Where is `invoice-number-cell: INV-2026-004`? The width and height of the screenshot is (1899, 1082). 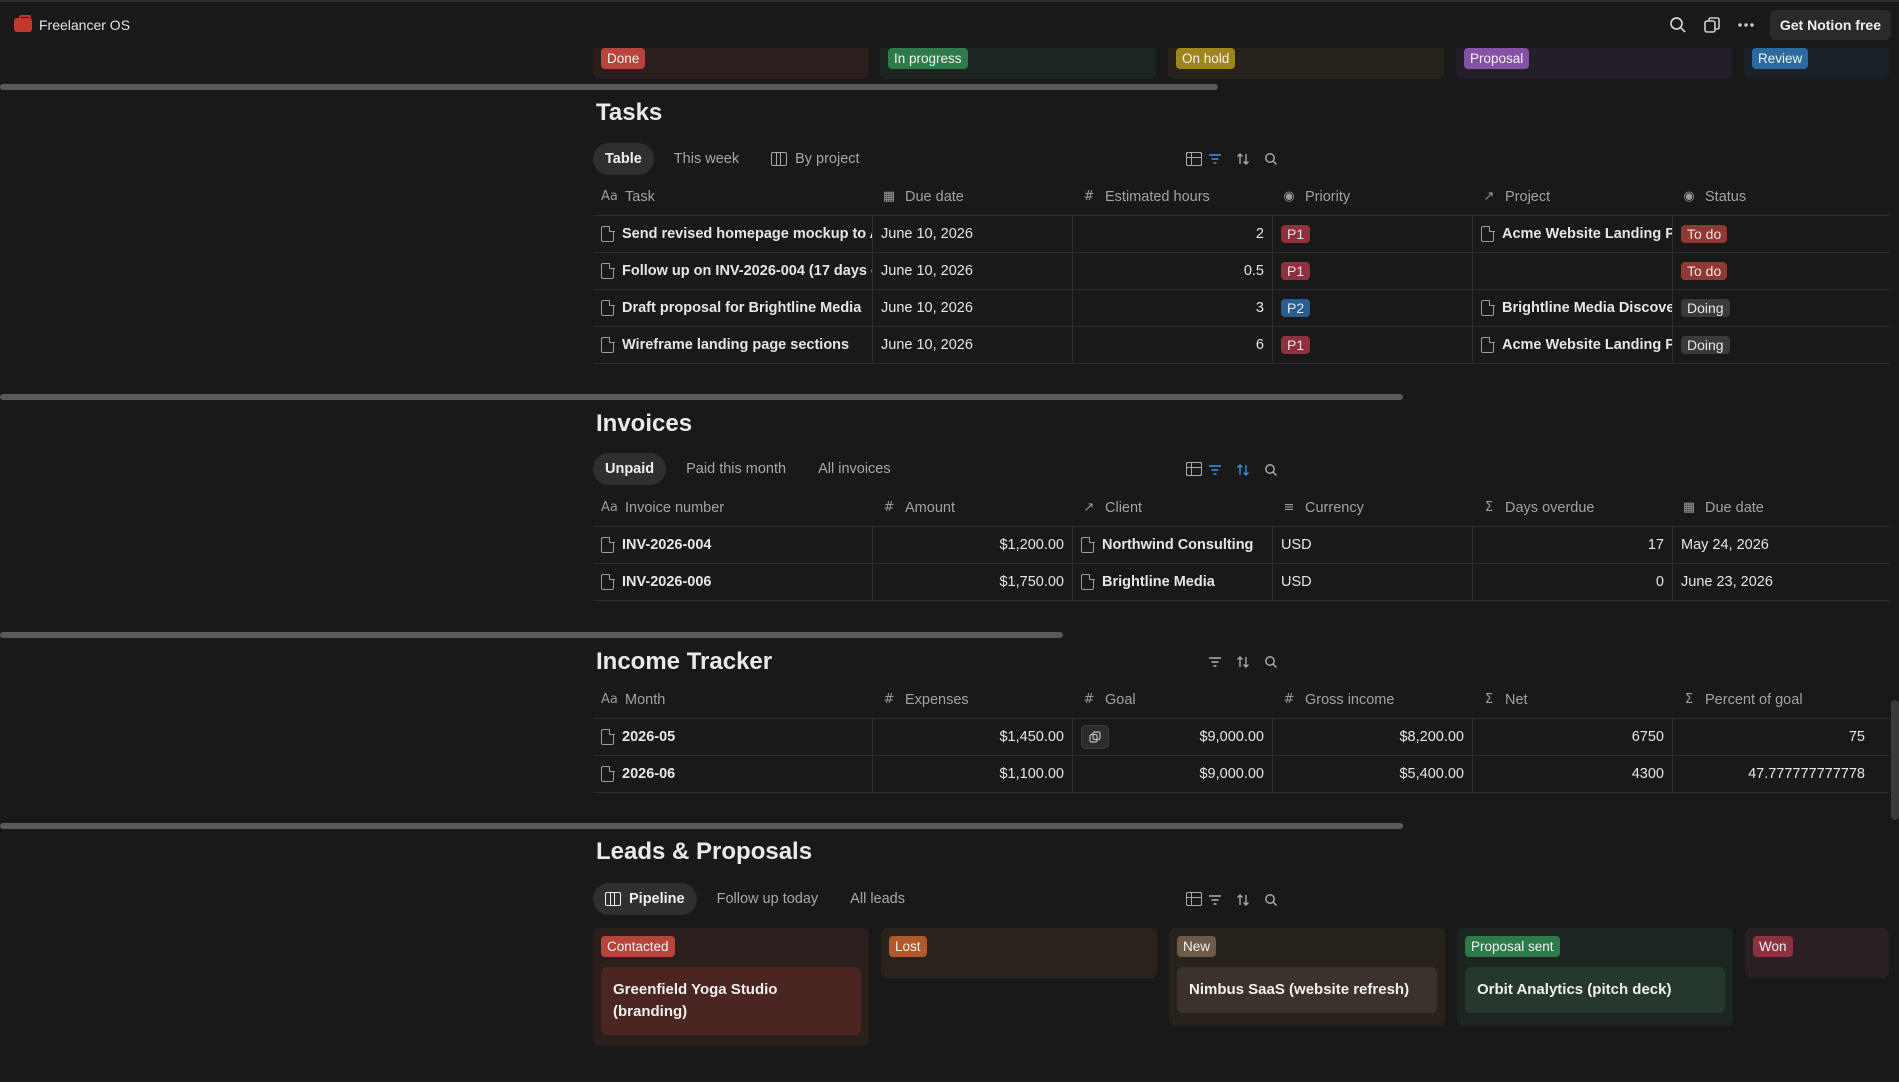 invoice-number-cell: INV-2026-004 is located at coordinates (733, 545).